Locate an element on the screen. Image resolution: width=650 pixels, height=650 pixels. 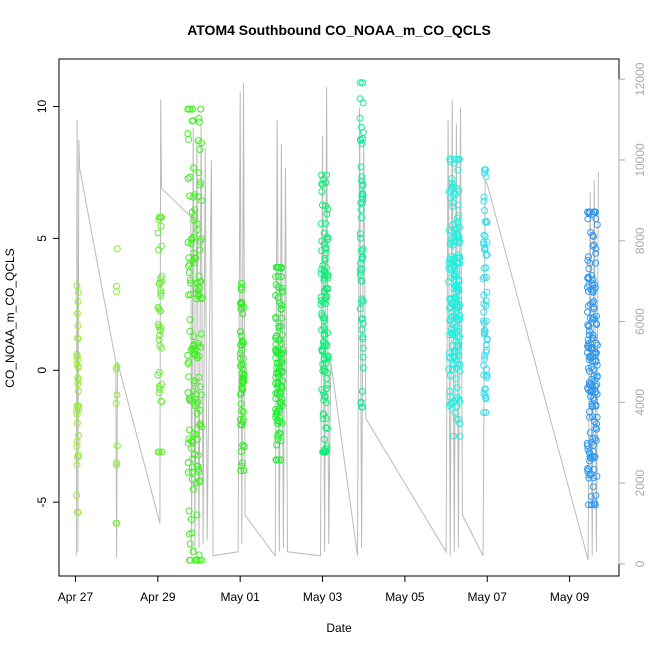
y-tick-label: 5 is located at coordinates (42, 238).